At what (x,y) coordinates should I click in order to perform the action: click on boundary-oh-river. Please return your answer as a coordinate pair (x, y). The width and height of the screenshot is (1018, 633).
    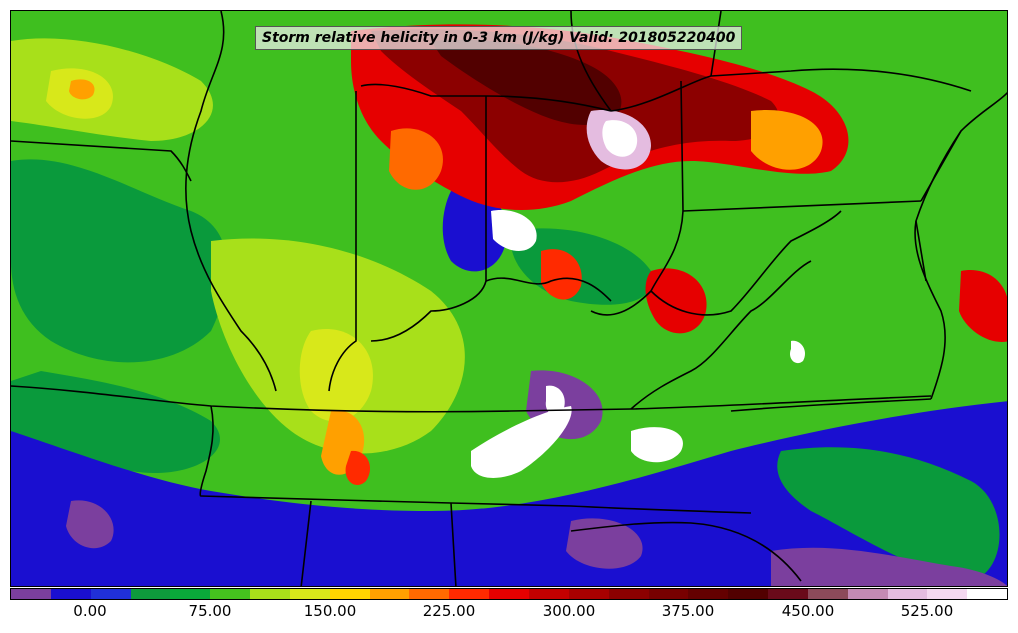
    Looking at the image, I should click on (548, 289).